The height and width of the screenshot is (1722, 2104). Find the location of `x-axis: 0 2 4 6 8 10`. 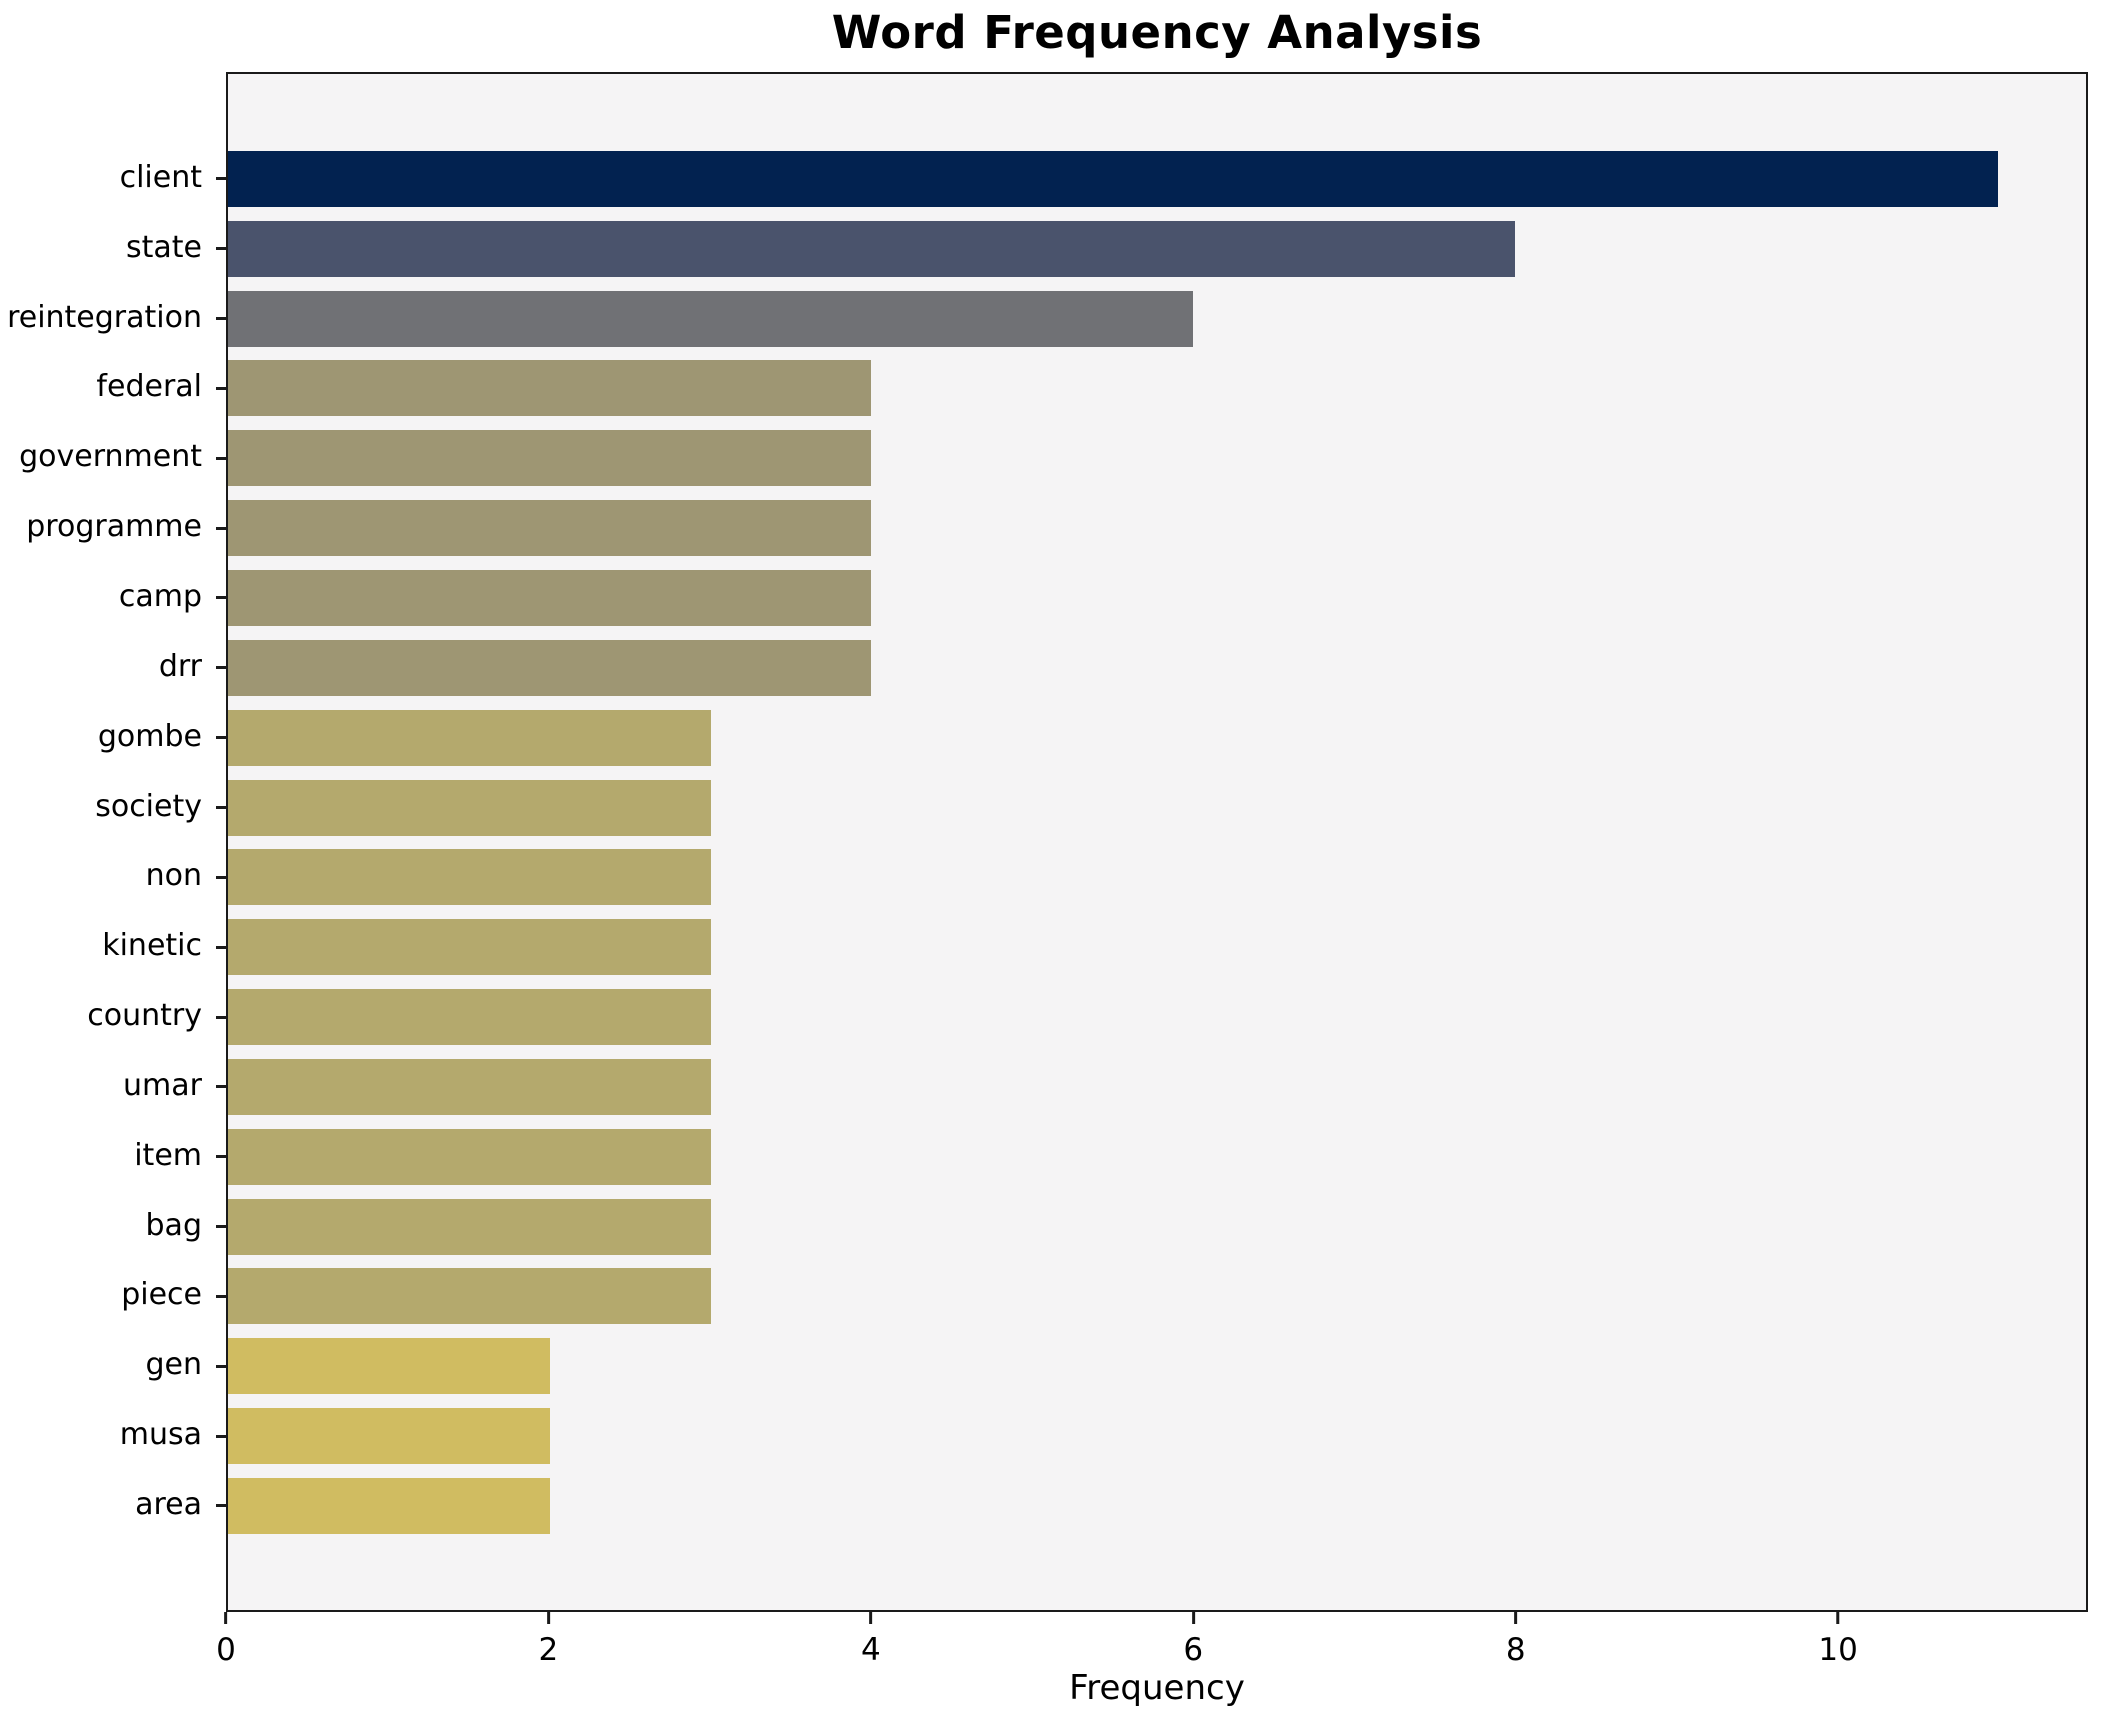

x-axis: 0 2 4 6 8 10 is located at coordinates (1152, 1647).